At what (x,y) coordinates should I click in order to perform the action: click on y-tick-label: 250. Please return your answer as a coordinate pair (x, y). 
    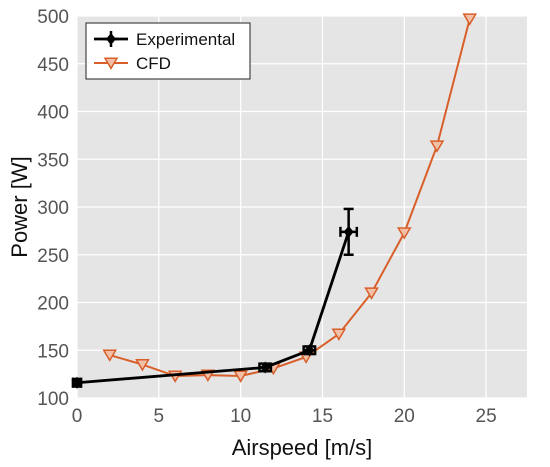
    Looking at the image, I should click on (53, 256).